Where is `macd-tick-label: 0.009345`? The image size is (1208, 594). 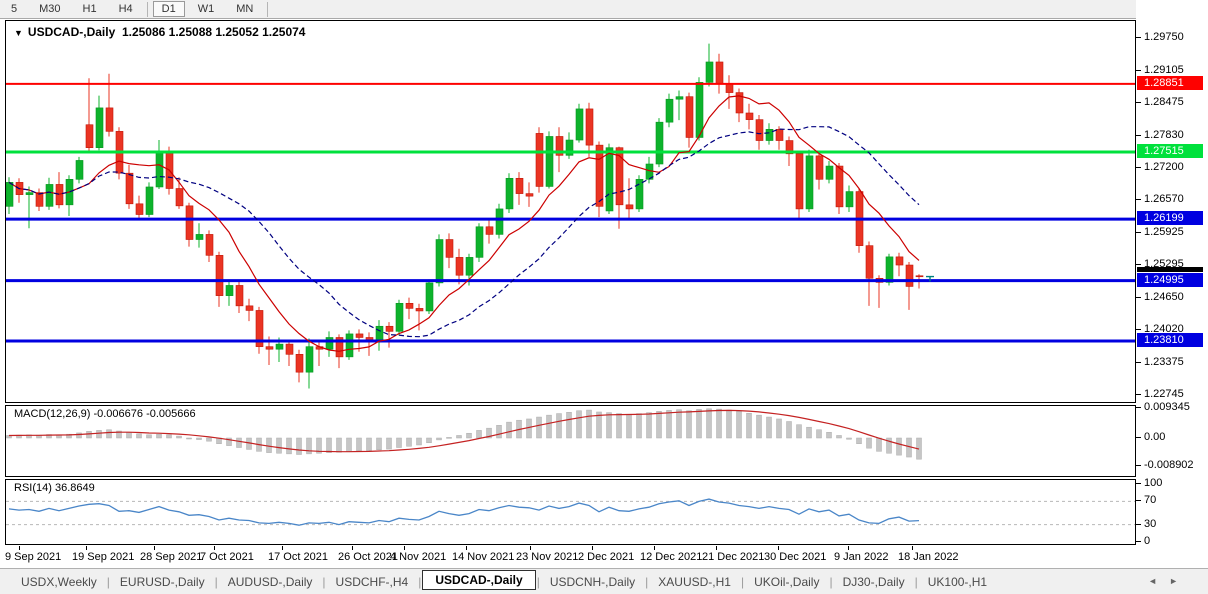 macd-tick-label: 0.009345 is located at coordinates (1167, 407).